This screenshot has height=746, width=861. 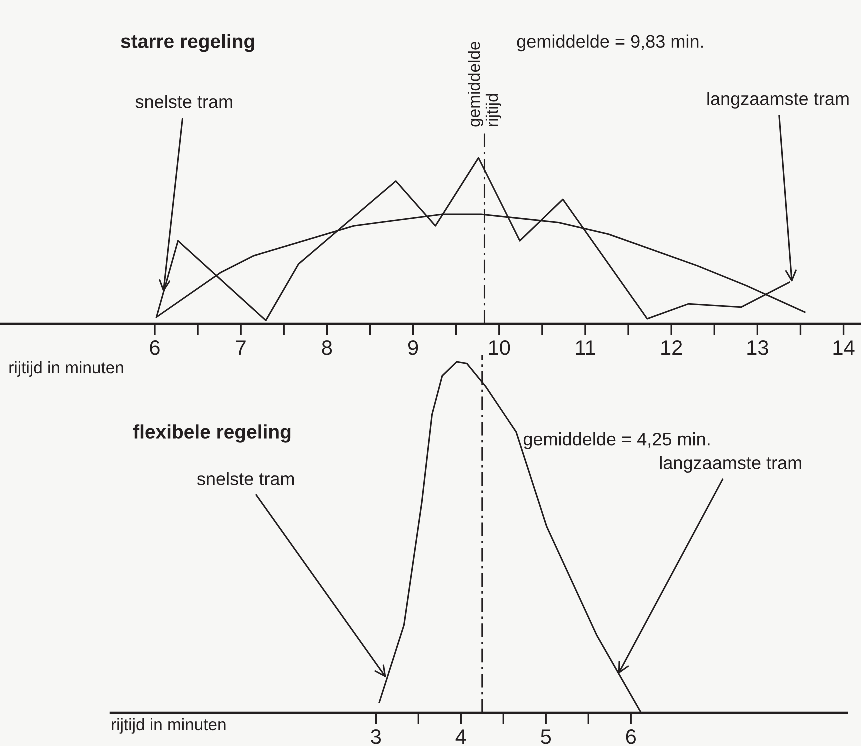 I want to click on x-tick-label: 3, so click(x=376, y=737).